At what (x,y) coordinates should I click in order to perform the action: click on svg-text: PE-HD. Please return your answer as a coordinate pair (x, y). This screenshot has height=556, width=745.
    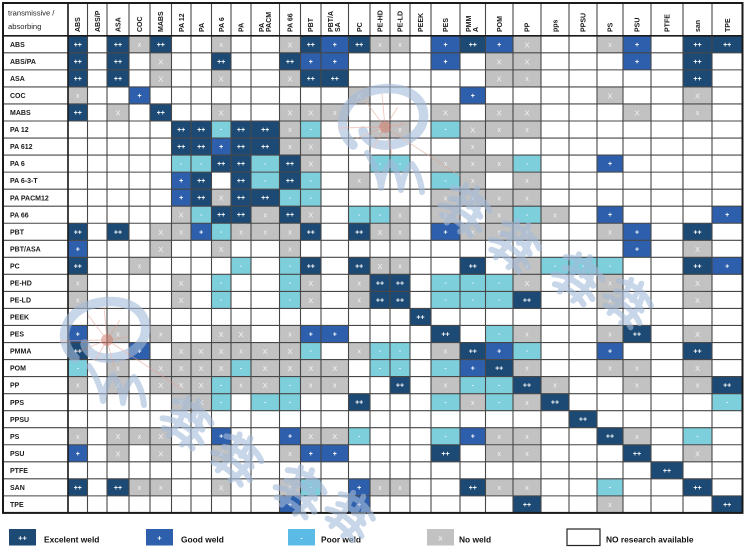
    Looking at the image, I should click on (21, 284).